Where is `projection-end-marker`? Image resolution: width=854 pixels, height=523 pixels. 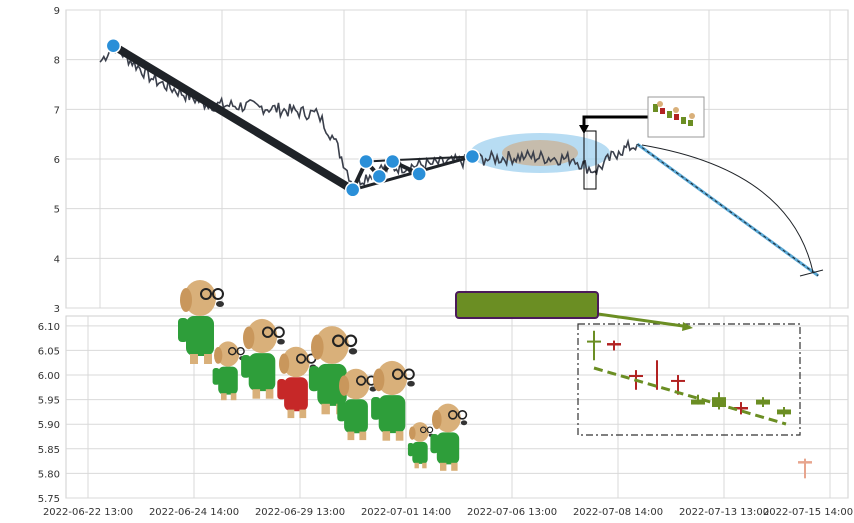 projection-end-marker is located at coordinates (811, 273).